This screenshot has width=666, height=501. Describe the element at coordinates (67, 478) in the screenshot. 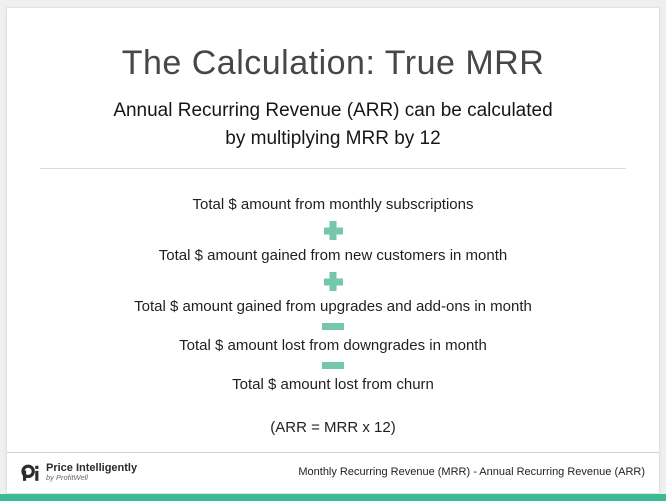

I see `brand-tagline: by ProfitWell` at that location.